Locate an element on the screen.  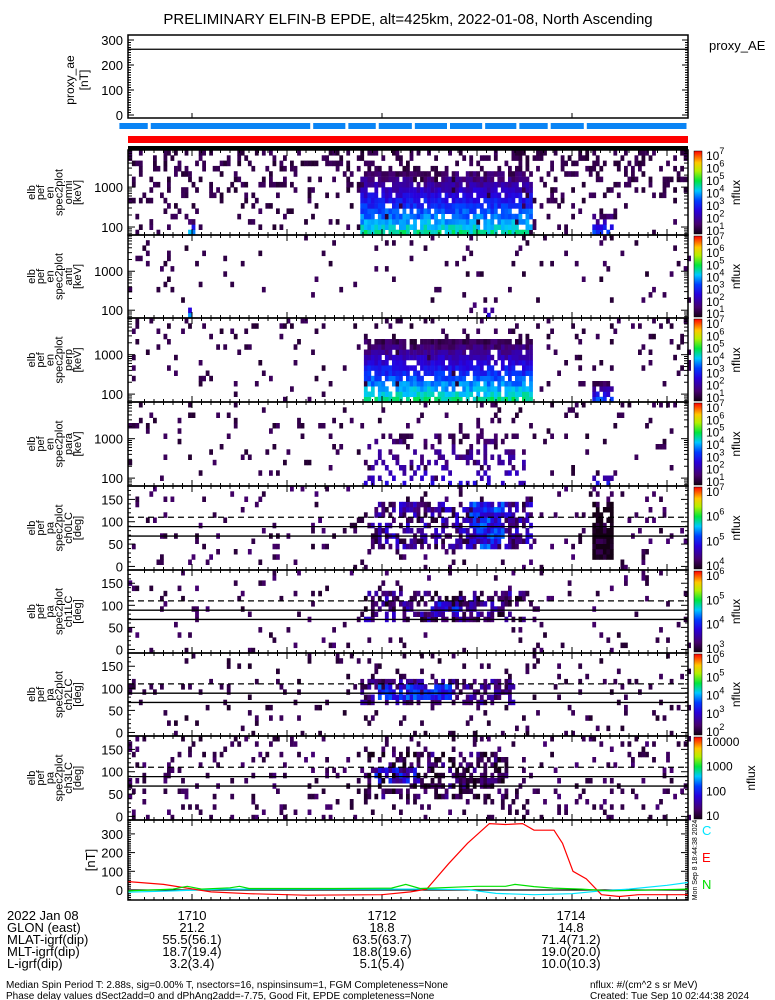
colorbar-label: 106 is located at coordinates (715, 515).